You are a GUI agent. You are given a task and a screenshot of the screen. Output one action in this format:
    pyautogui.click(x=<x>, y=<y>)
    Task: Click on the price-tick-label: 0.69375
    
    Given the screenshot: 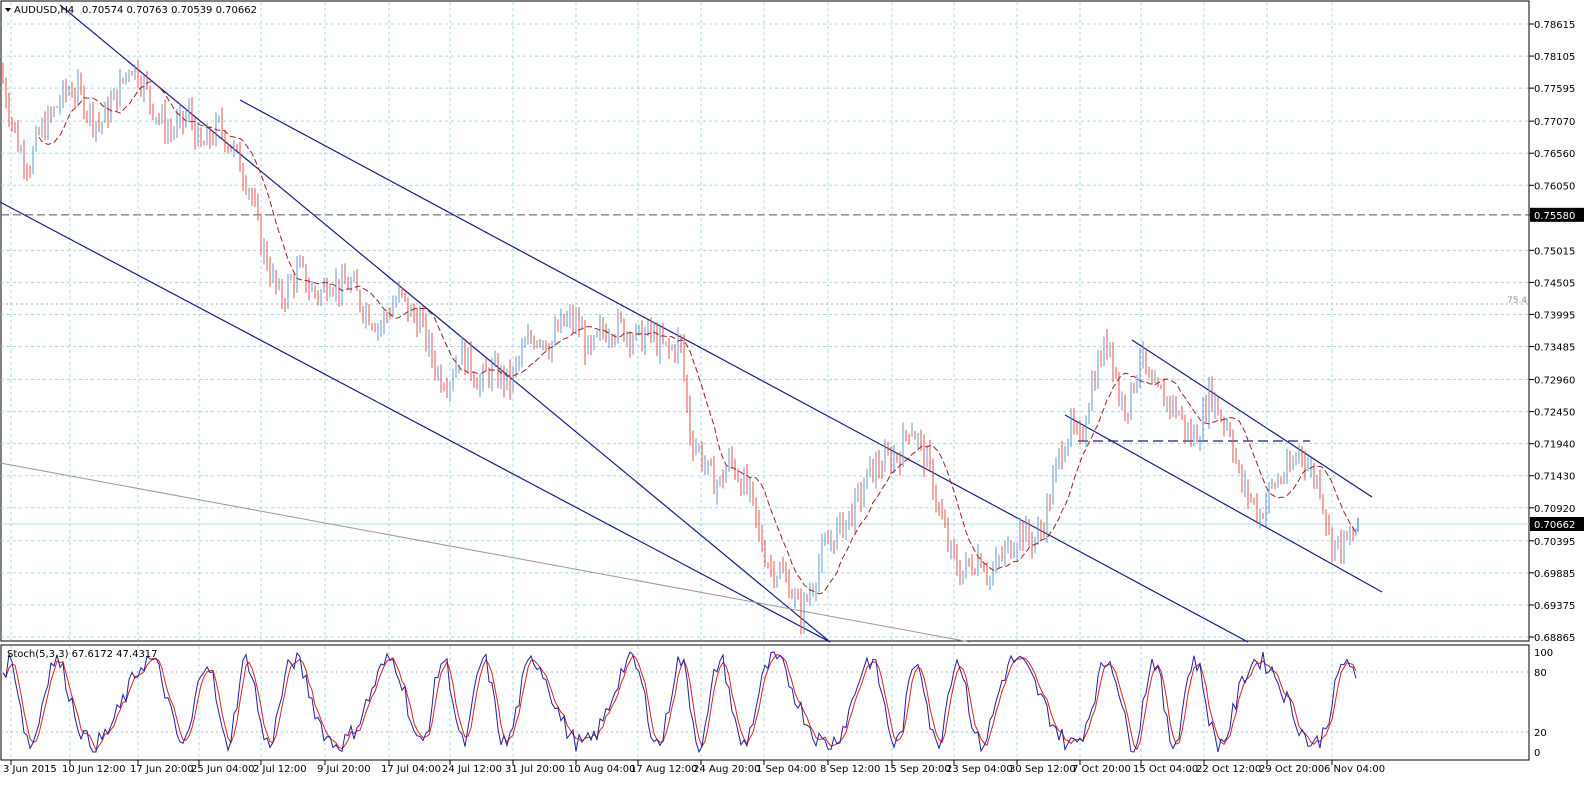 What is the action you would take?
    pyautogui.click(x=1554, y=606)
    